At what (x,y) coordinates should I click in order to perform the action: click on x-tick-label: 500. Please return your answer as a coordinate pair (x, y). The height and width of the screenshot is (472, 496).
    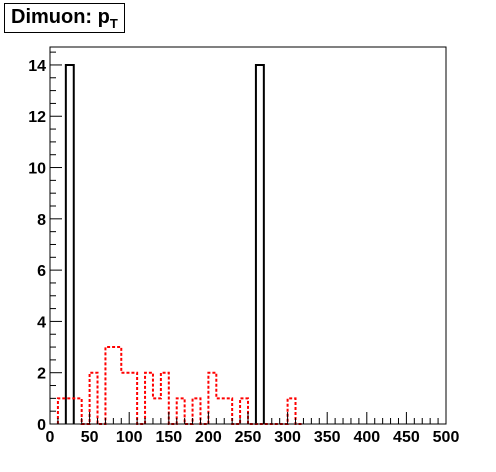
    Looking at the image, I should click on (446, 437).